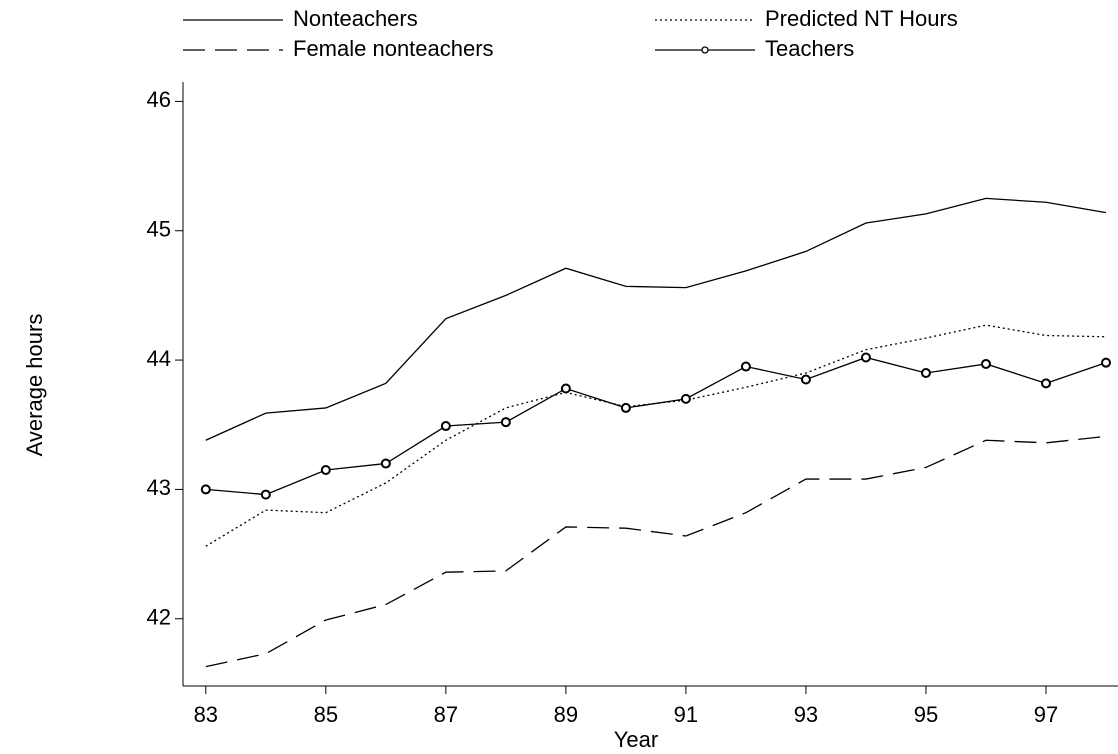 The height and width of the screenshot is (754, 1118). What do you see at coordinates (636, 739) in the screenshot?
I see `x-axis-label: Year` at bounding box center [636, 739].